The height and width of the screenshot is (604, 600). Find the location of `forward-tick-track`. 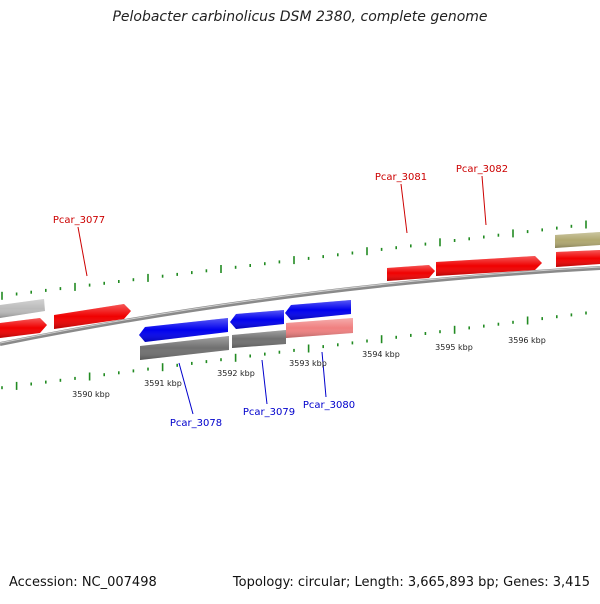

forward-tick-track is located at coordinates (294, 260).